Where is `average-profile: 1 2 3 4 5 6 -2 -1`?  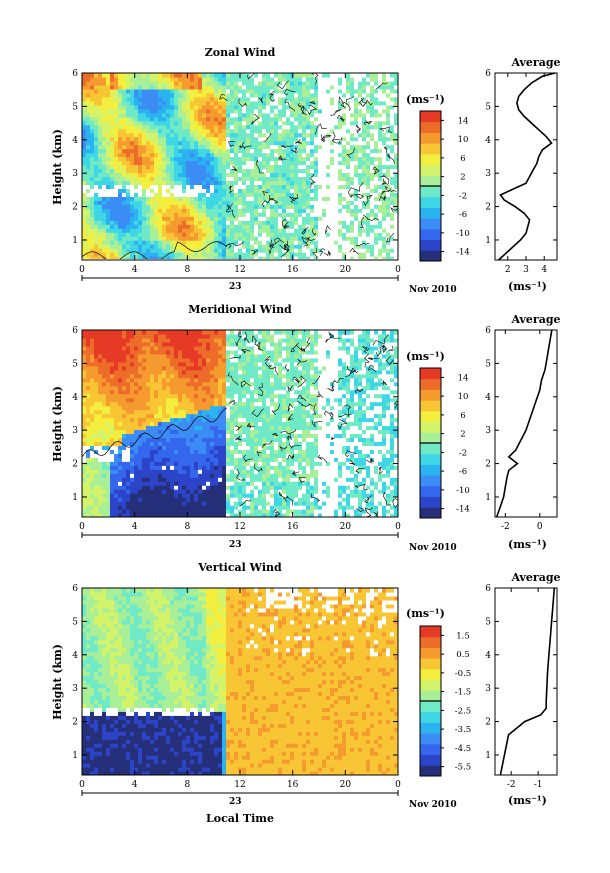 average-profile: 1 2 3 4 5 6 -2 -1 is located at coordinates (521, 687).